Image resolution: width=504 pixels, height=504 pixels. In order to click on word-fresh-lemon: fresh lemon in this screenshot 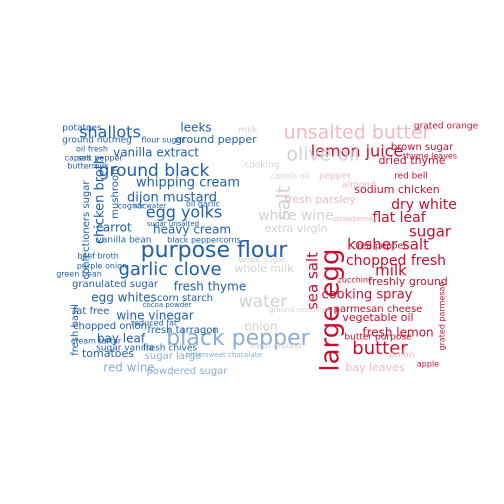, I will do `click(397, 333)`.